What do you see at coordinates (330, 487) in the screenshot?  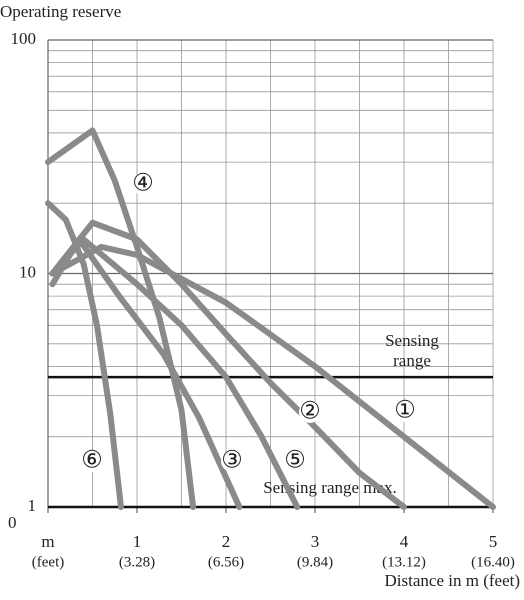 I see `reference-label: Sensing range max.` at bounding box center [330, 487].